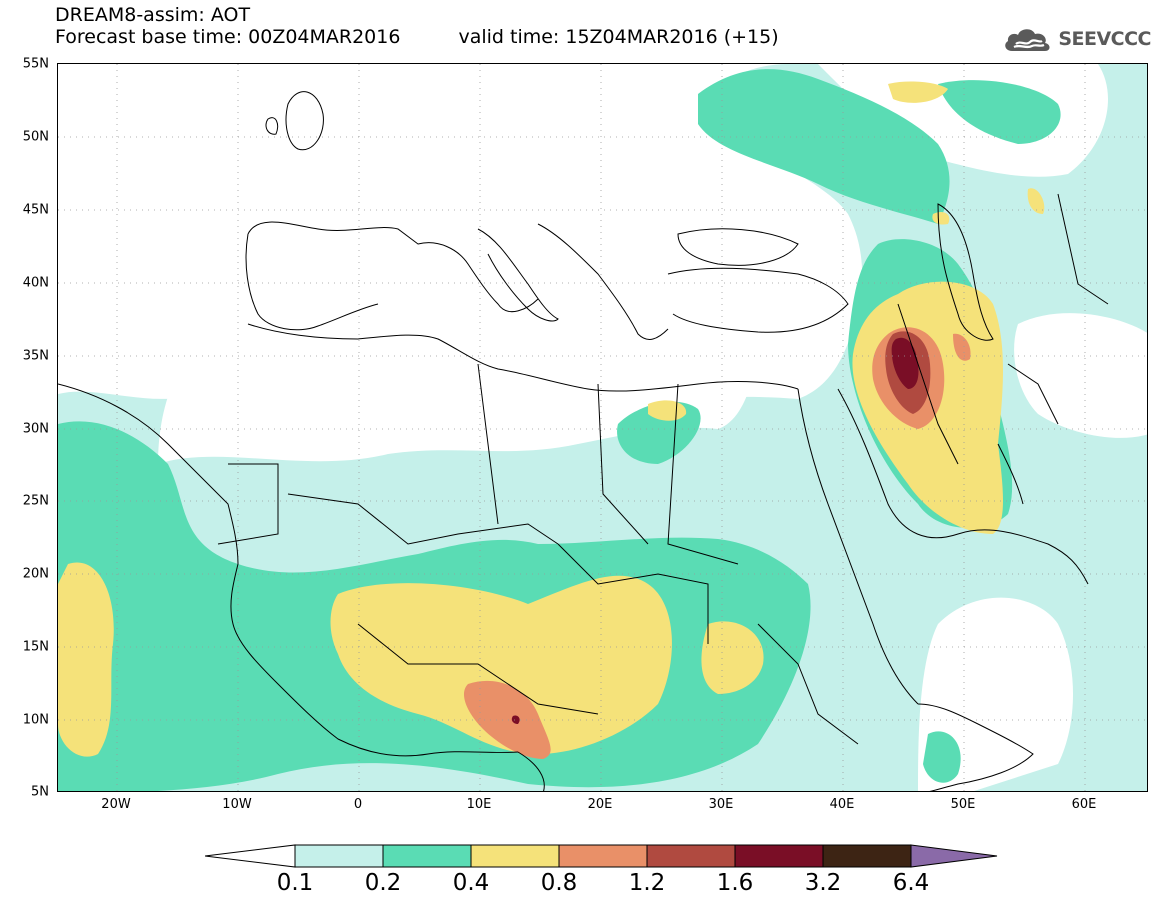  Describe the element at coordinates (735, 883) in the screenshot. I see `colorbar-label-5: 1.6` at that location.